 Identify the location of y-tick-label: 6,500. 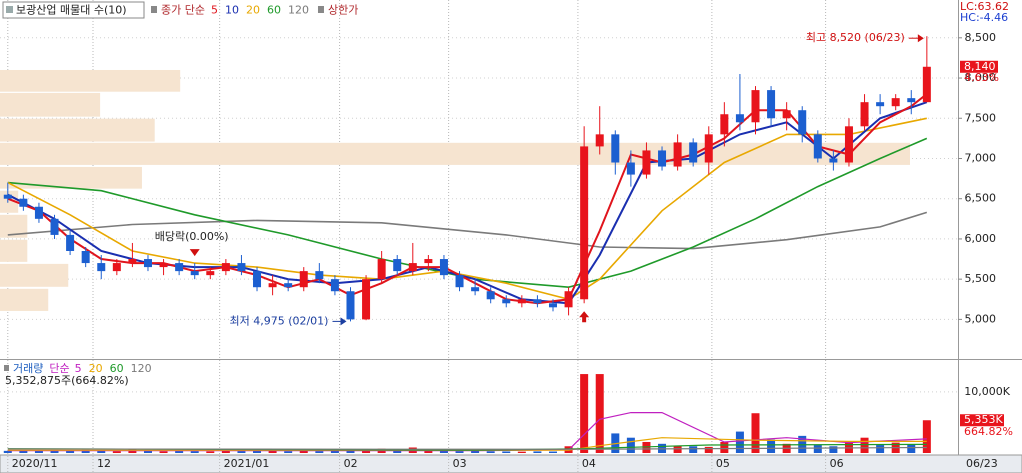
(981, 198).